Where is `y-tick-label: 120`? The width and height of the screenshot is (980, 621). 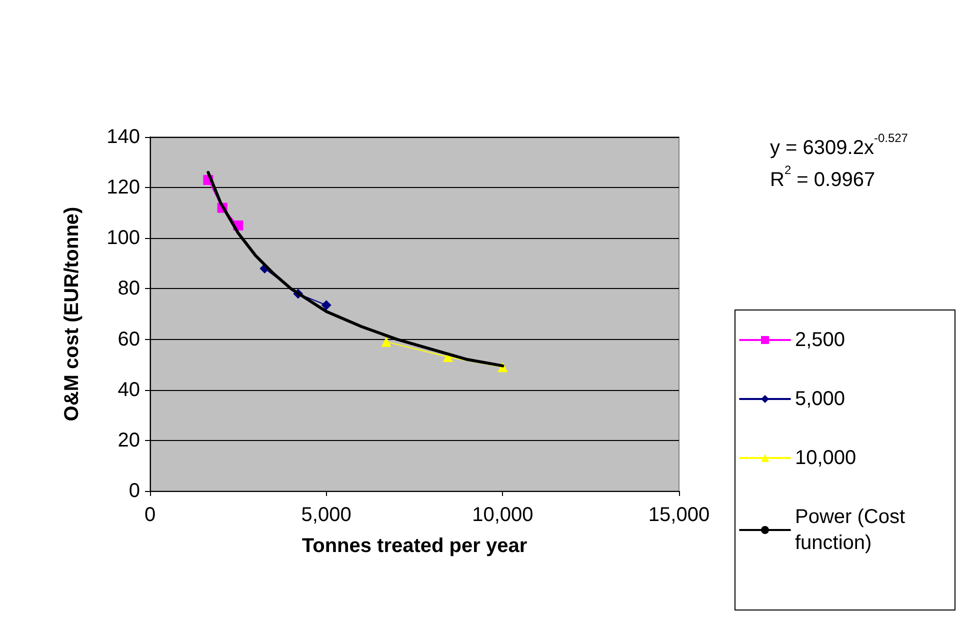
y-tick-label: 120 is located at coordinates (123, 187).